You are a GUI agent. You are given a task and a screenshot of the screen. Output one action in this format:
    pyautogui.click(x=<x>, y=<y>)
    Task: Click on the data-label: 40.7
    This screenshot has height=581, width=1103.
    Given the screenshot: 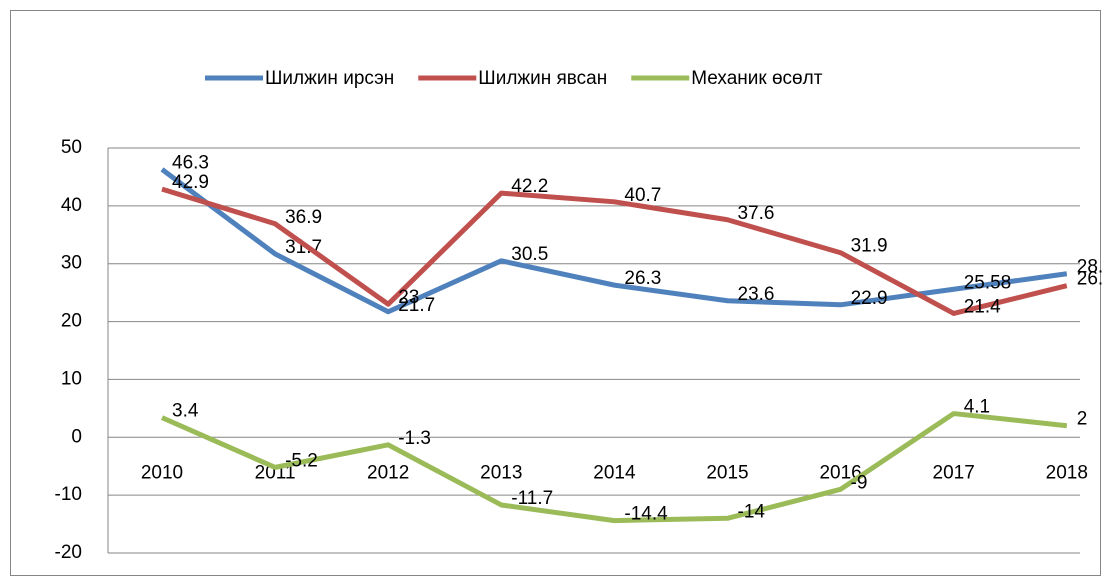 What is the action you would take?
    pyautogui.click(x=642, y=195)
    